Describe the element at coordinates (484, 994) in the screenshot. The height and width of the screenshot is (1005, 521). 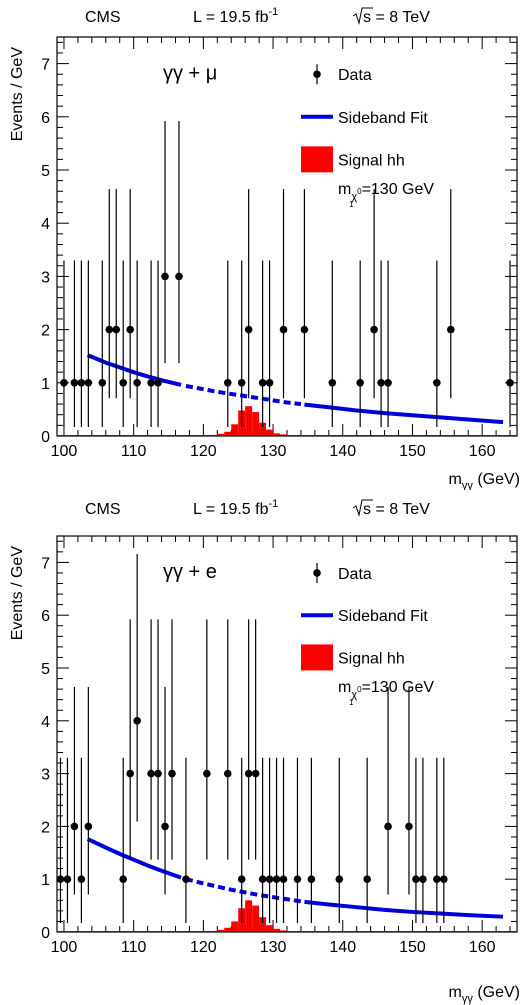
I see `x-axis-label: mγγ (GeV)` at that location.